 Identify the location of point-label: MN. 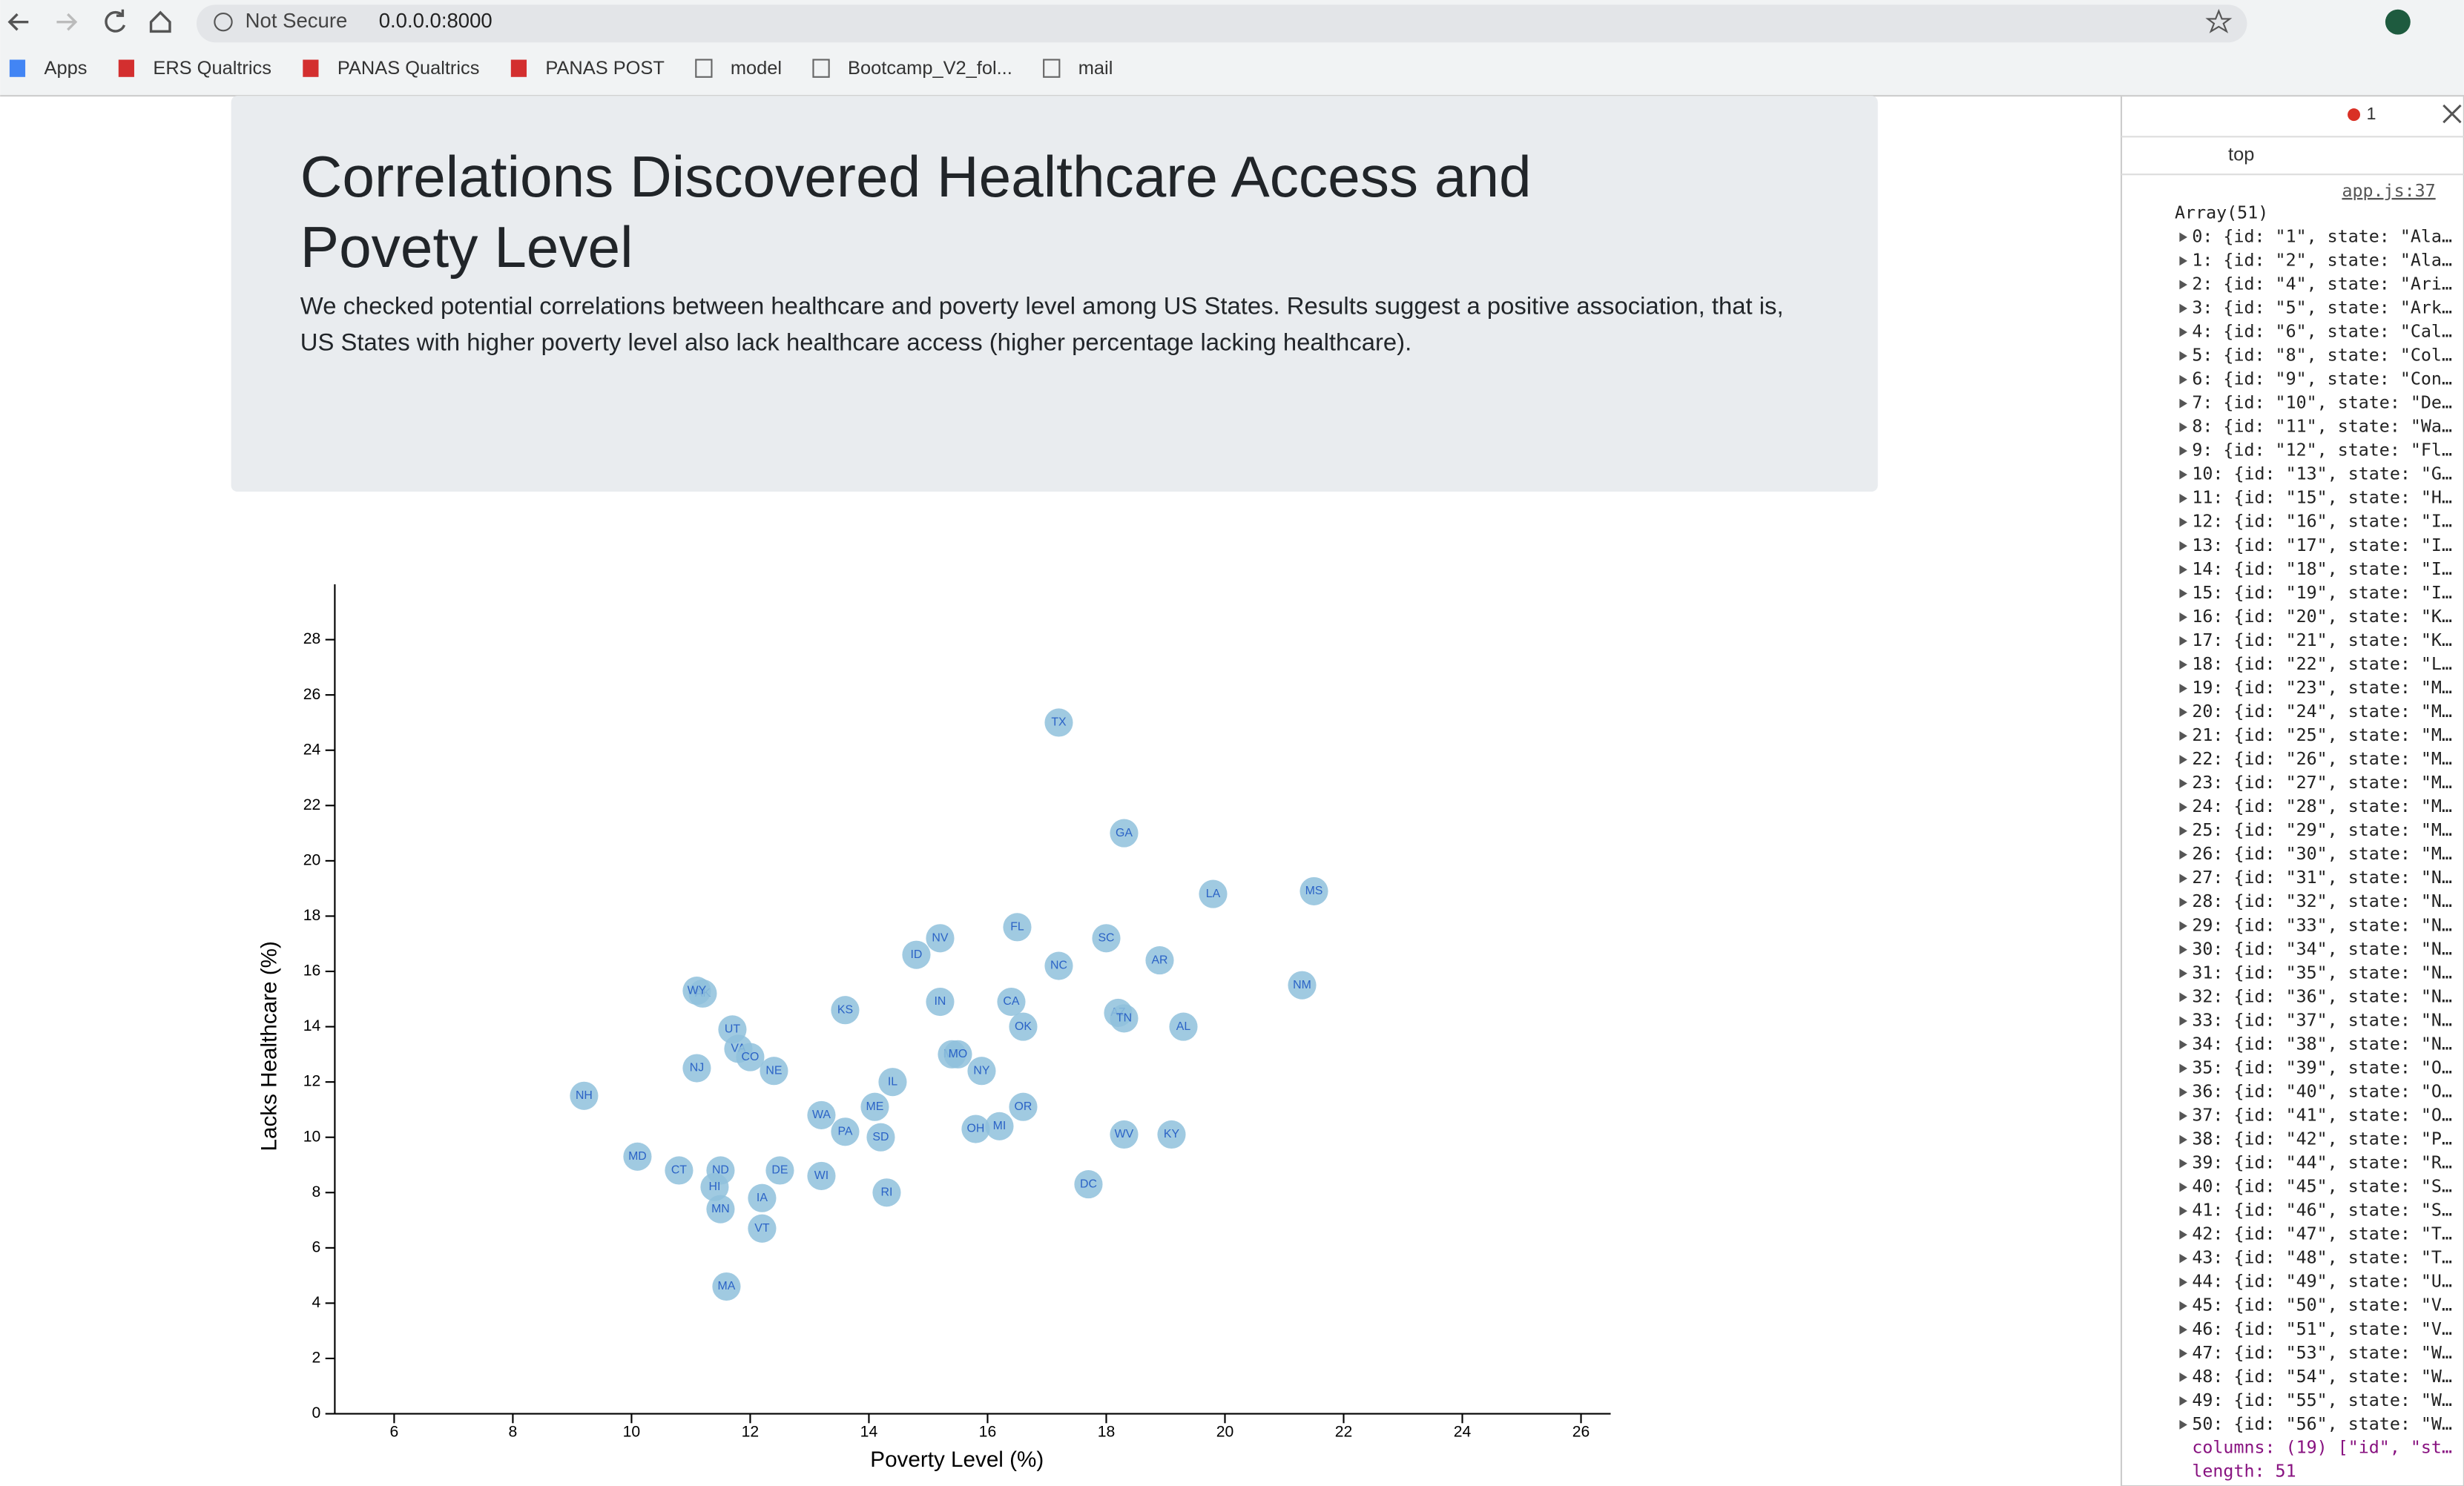
(720, 1209).